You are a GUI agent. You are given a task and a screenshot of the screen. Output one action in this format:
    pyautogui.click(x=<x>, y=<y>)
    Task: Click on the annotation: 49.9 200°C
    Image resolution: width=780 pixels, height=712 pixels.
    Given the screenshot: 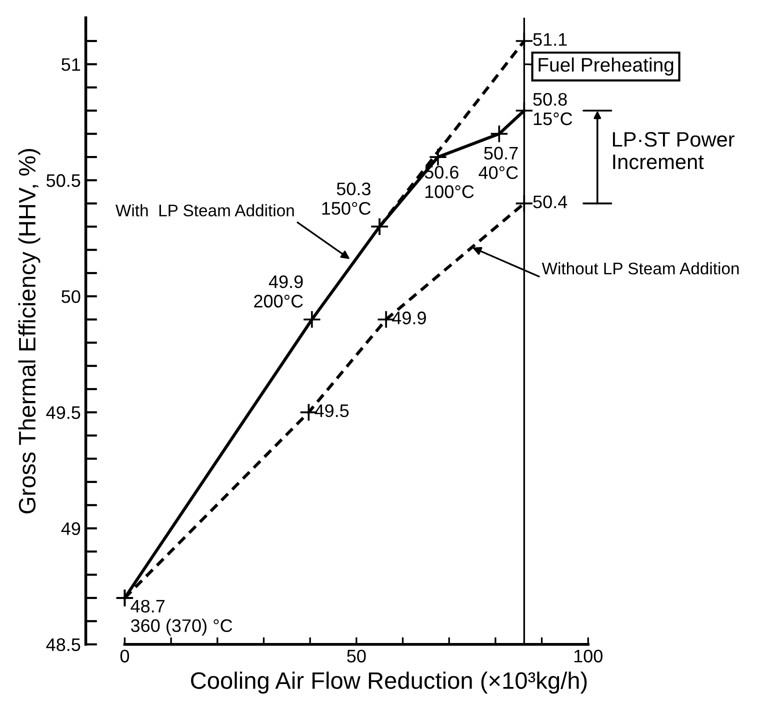 What is the action you would take?
    pyautogui.click(x=278, y=291)
    